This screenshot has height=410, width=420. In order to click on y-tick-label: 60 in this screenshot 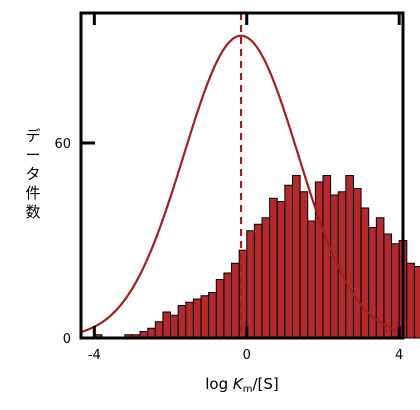, I will do `click(62, 144)`.